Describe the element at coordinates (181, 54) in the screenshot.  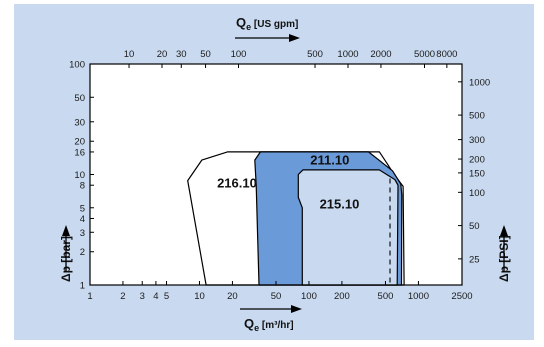
I see `top-tick-label: 30` at that location.